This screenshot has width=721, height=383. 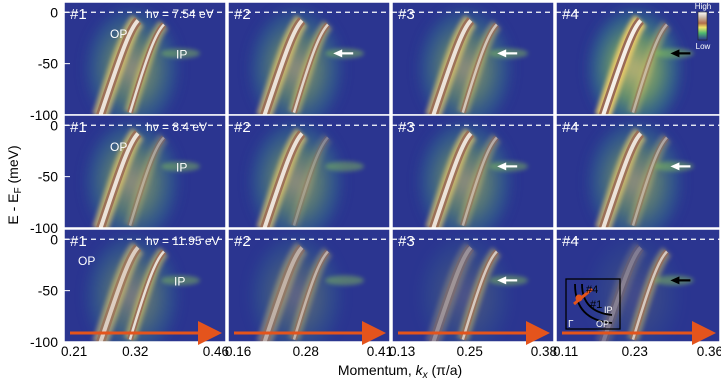 I want to click on panel-r1-c2: #2, so click(x=309, y=58).